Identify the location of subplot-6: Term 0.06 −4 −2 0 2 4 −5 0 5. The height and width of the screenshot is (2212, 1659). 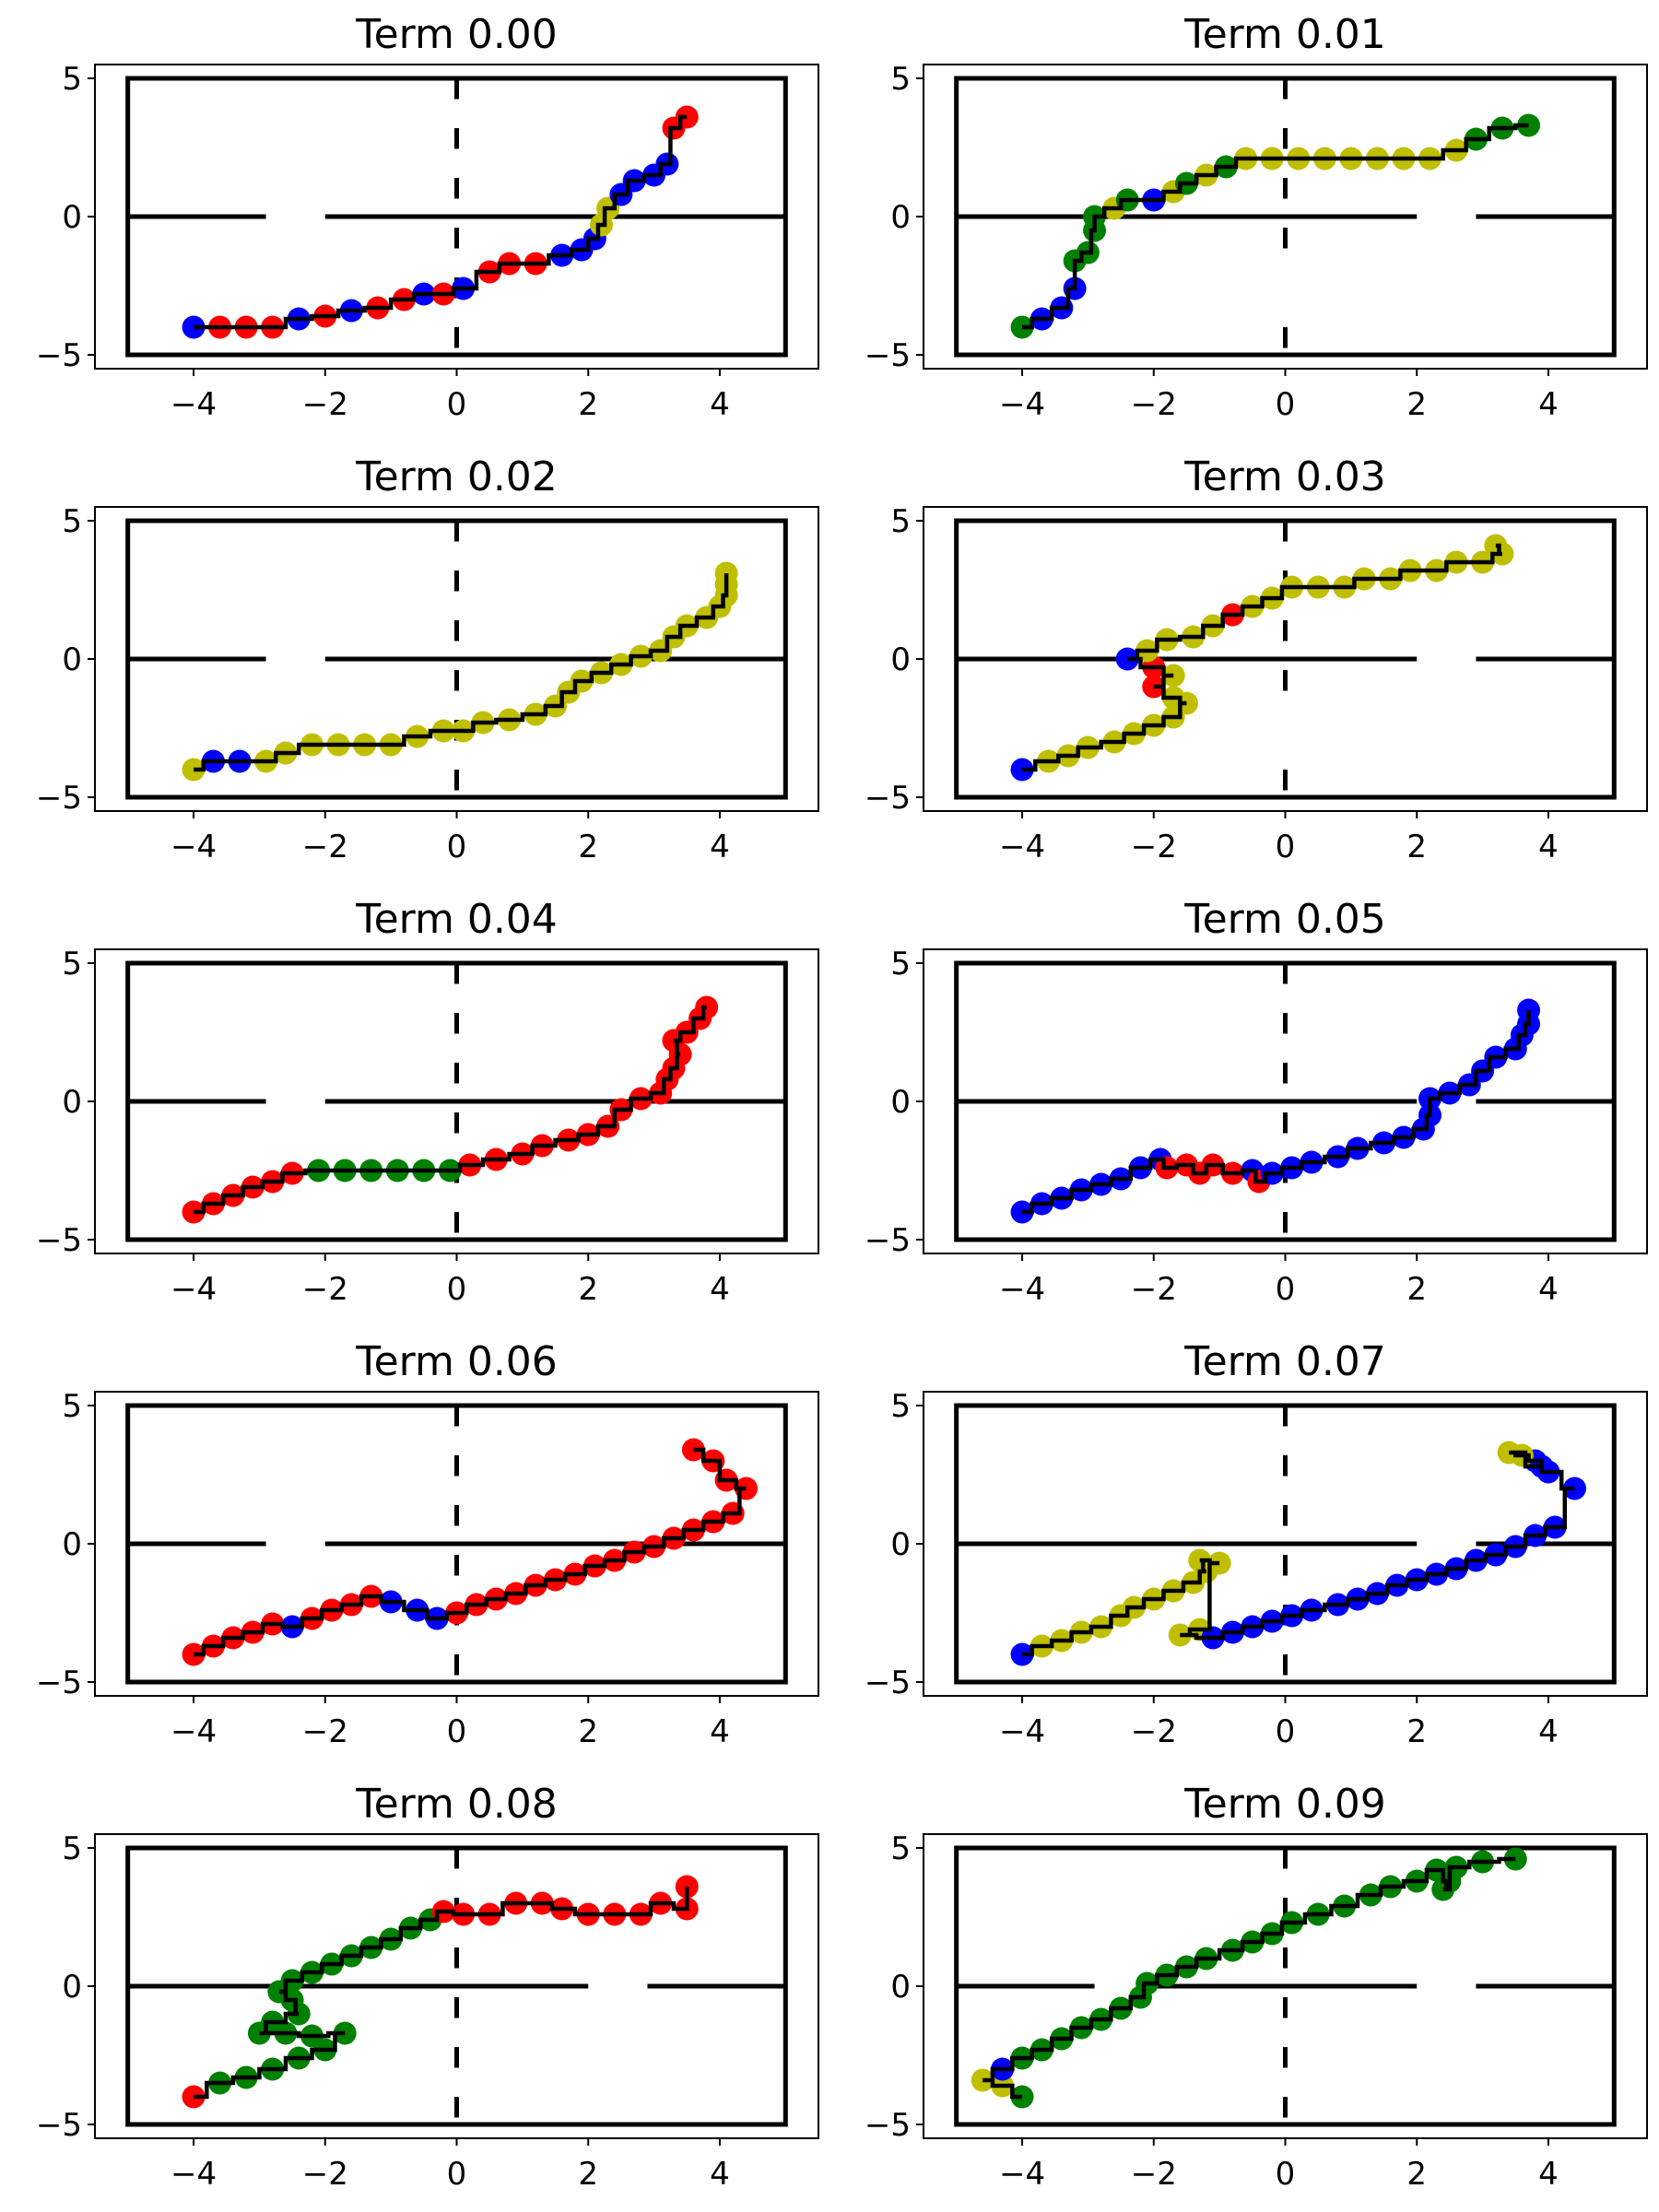
(427, 1544).